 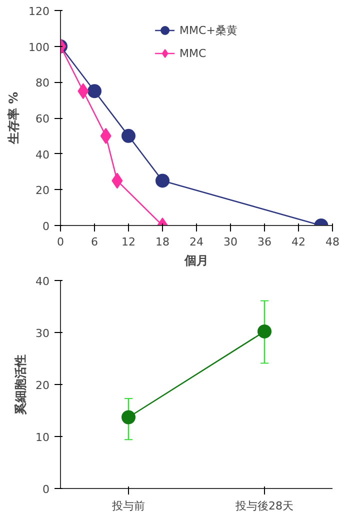 What do you see at coordinates (209, 30) in the screenshot?
I see `legend-label: MMC+桑黄` at bounding box center [209, 30].